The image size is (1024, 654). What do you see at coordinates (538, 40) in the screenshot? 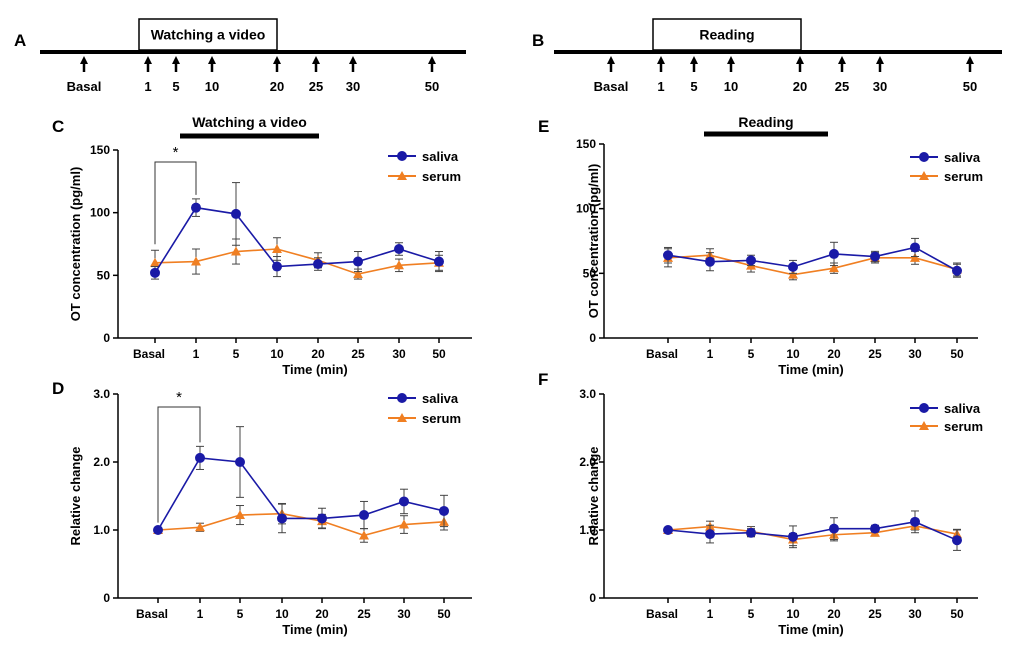
I see `panel-label: B` at bounding box center [538, 40].